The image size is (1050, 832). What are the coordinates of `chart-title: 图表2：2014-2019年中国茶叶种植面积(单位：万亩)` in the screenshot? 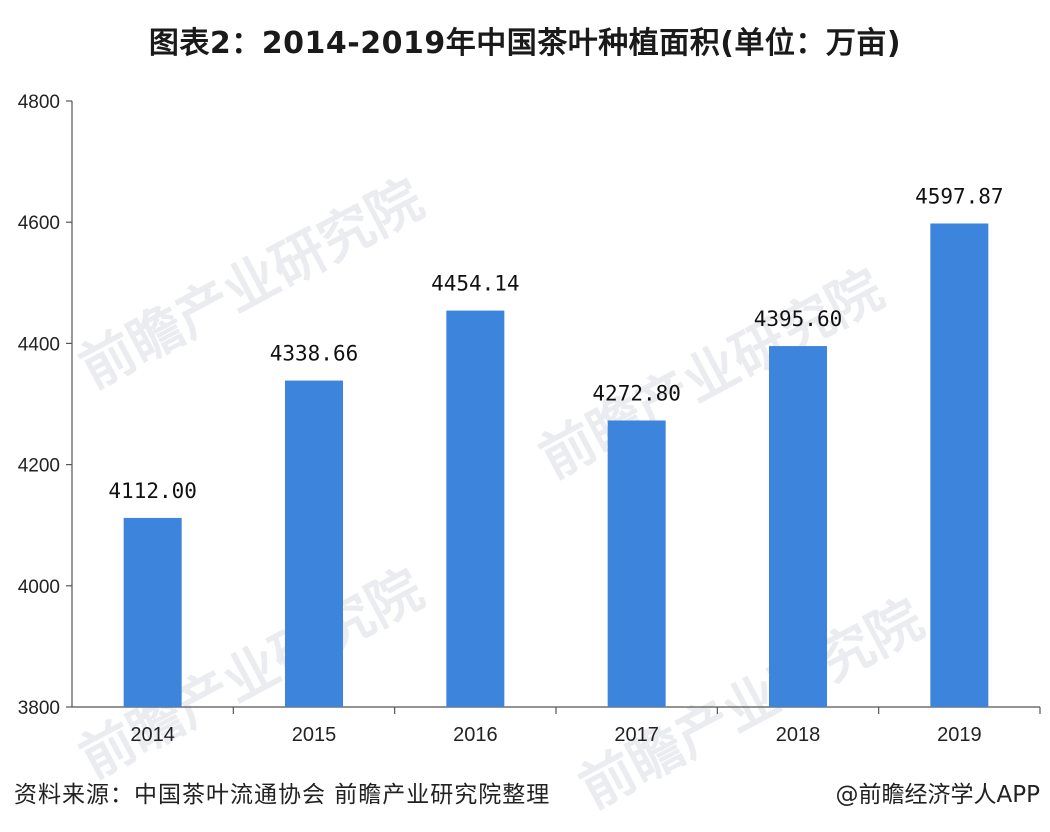 It's located at (525, 43).